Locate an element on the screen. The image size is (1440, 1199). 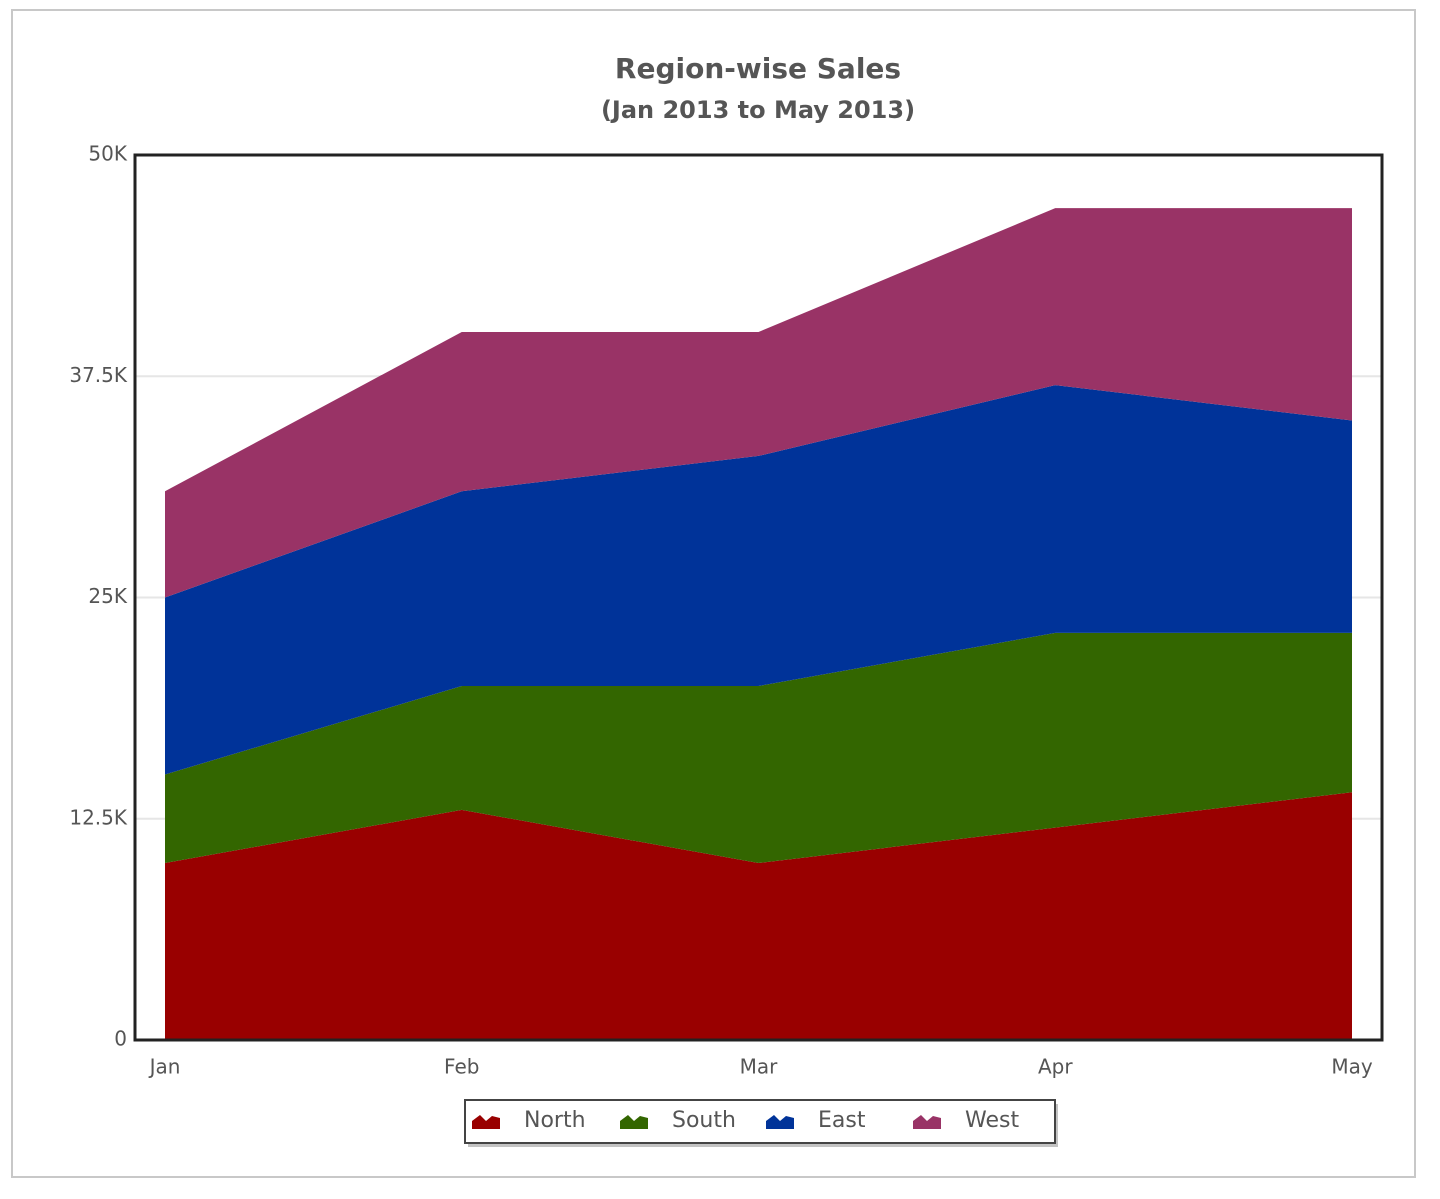
legend-label: South is located at coordinates (704, 1120).